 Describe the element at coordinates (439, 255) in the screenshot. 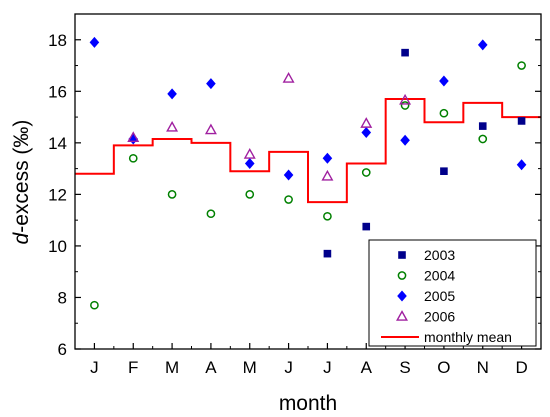

I see `legend-label-2003: 2003` at that location.